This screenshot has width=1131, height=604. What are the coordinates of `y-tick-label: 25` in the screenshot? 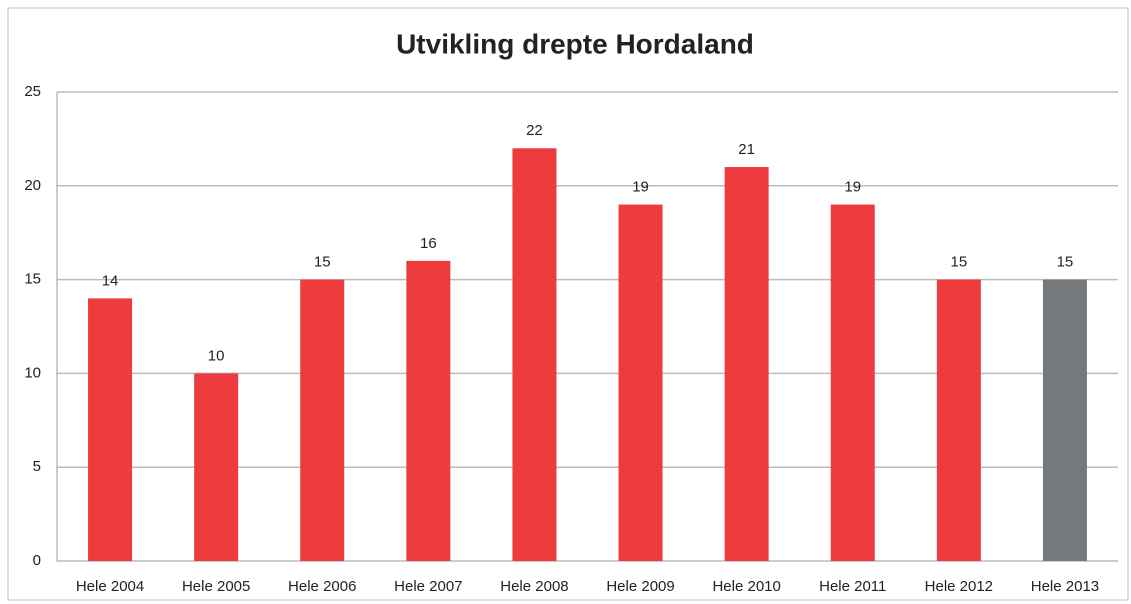 It's located at (32, 91).